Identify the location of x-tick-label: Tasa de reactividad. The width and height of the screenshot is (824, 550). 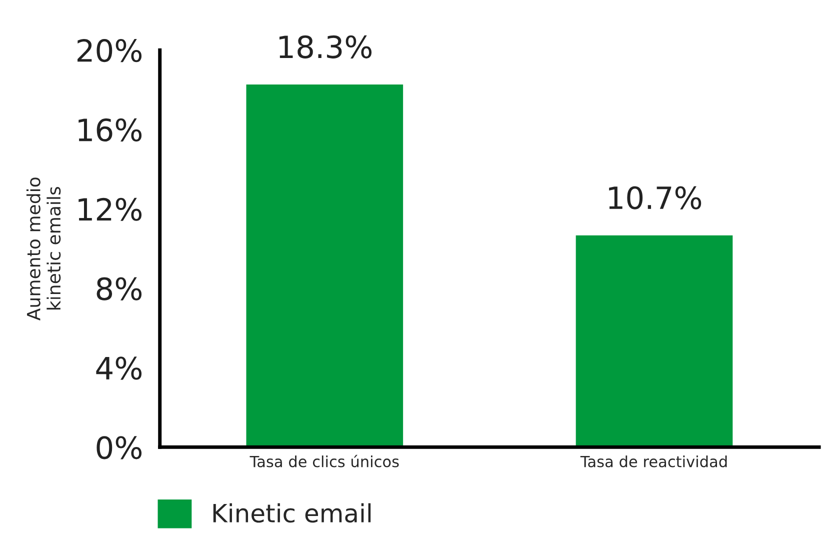
(653, 461).